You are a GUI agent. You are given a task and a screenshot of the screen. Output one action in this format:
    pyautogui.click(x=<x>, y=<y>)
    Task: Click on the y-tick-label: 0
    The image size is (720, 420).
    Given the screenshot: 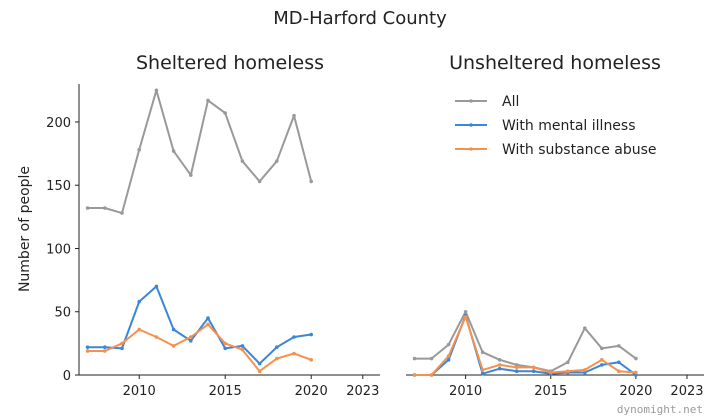 What is the action you would take?
    pyautogui.click(x=67, y=376)
    